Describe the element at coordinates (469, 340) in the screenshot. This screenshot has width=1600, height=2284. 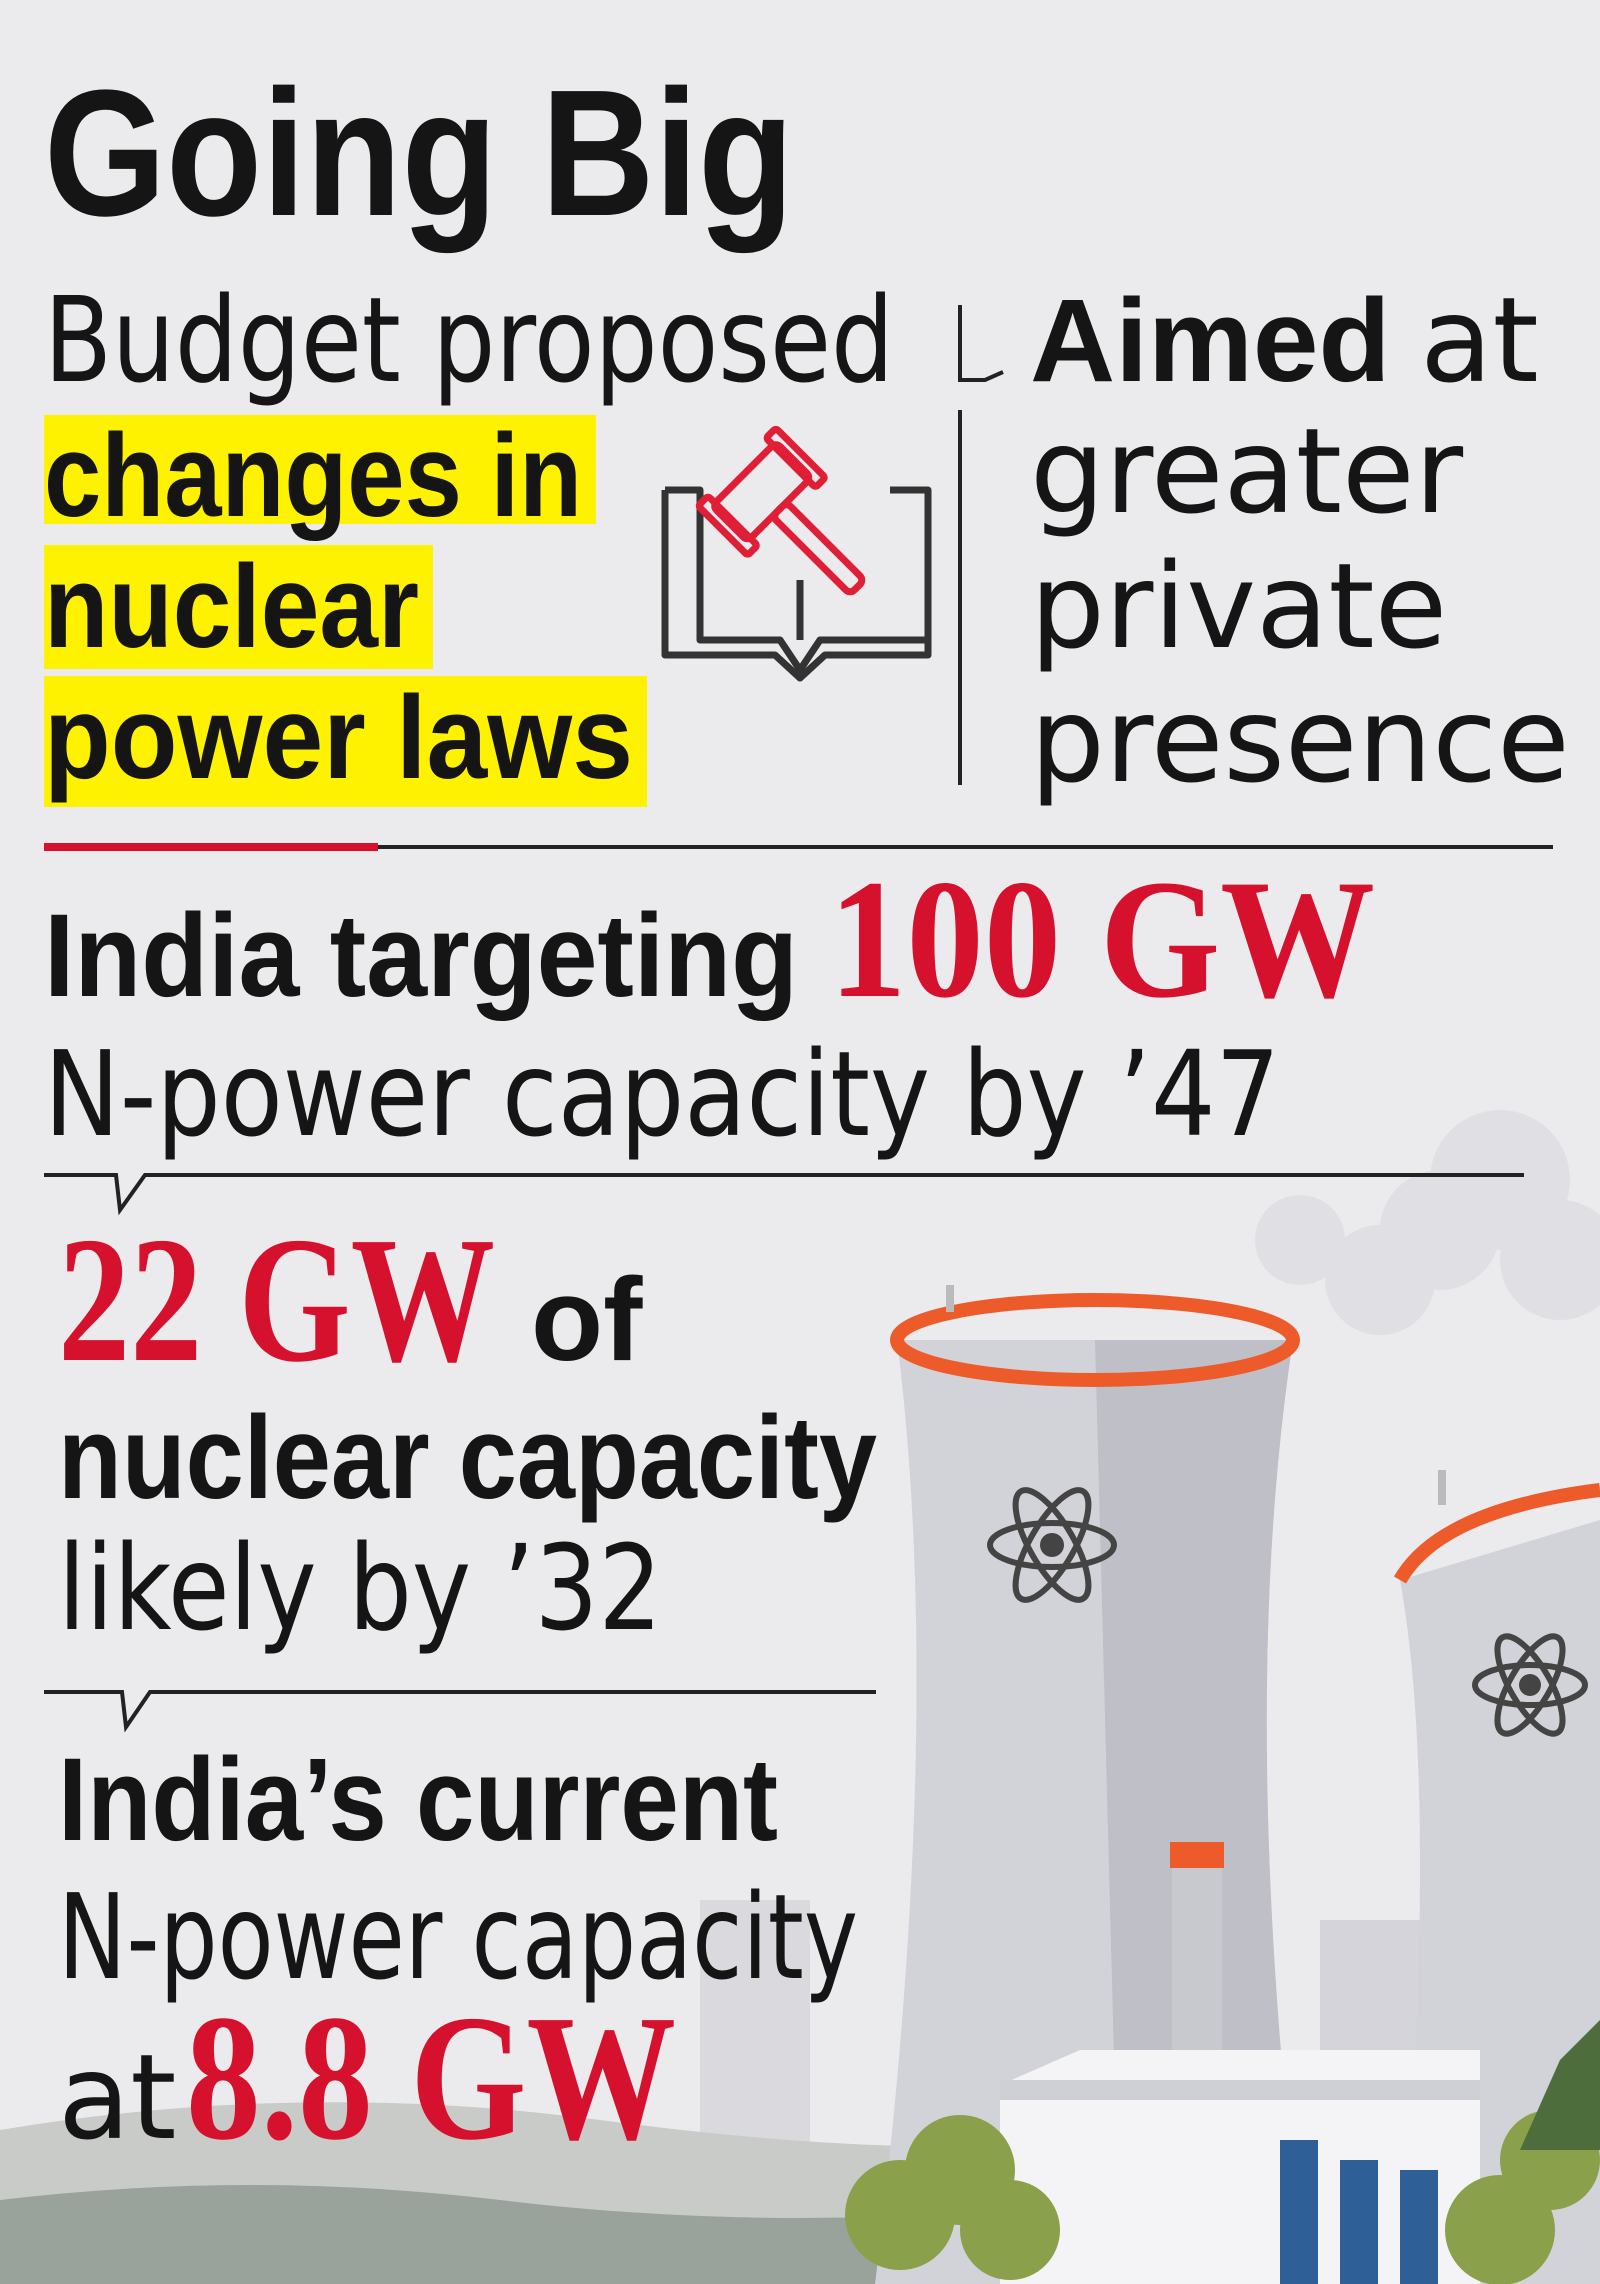
I see `intro-text: Budget proposed` at that location.